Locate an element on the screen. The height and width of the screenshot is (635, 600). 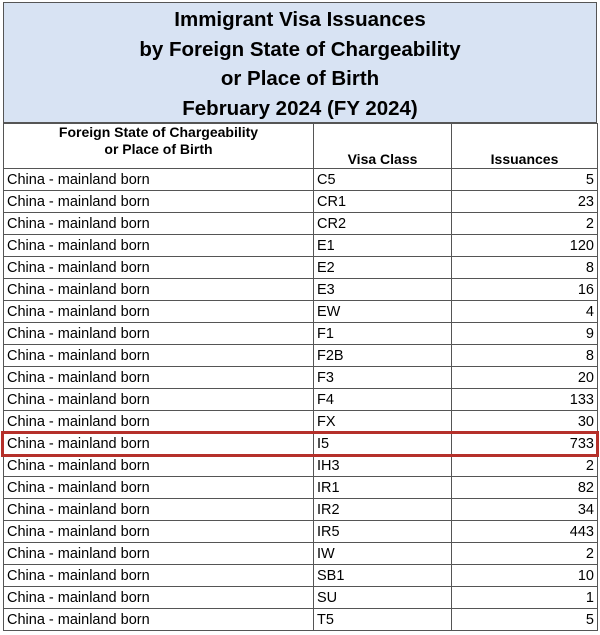
cell-visa-class: I5 is located at coordinates (382, 443).